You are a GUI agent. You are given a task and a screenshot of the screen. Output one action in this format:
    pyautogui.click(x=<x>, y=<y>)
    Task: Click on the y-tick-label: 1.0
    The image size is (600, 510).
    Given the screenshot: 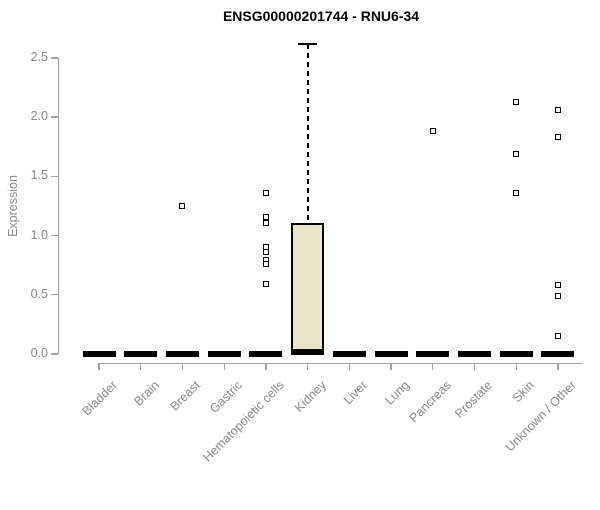 What is the action you would take?
    pyautogui.click(x=39, y=234)
    